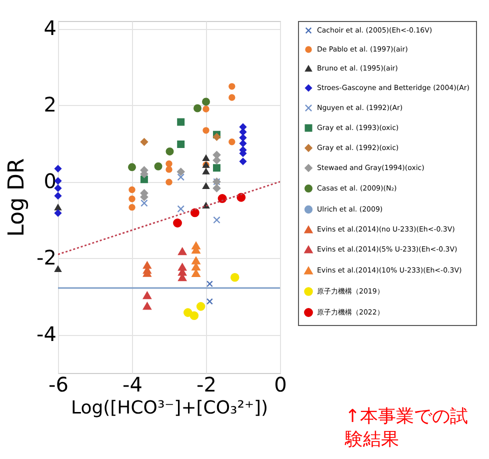  Describe the element at coordinates (46, 334) in the screenshot. I see `y-tick-label: -4` at that location.